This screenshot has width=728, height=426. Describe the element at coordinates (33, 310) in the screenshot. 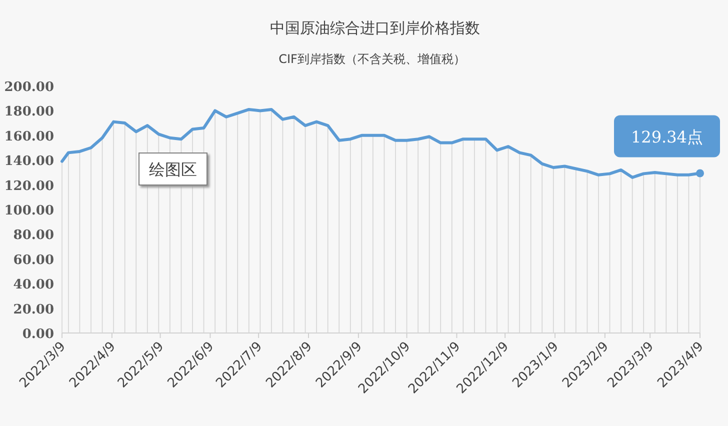

I see `y-tick-label: 20.00` at that location.